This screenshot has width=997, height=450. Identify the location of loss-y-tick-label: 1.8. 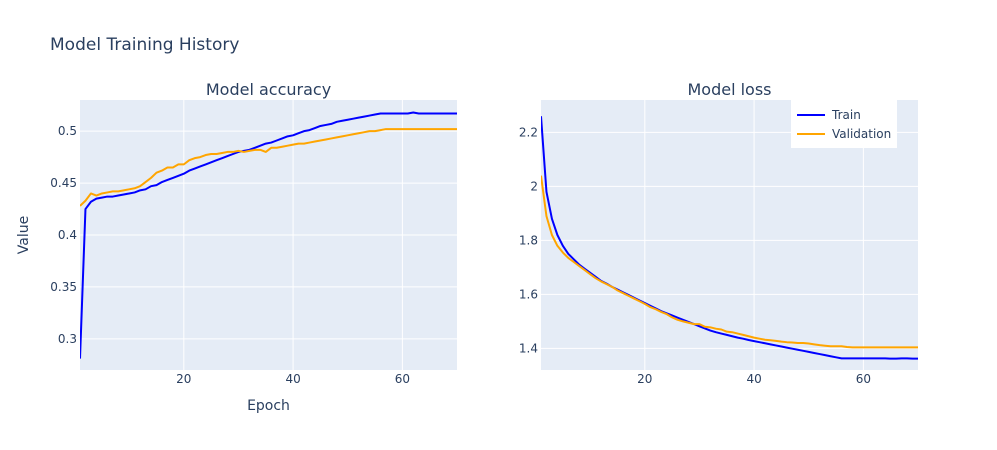
(528, 240).